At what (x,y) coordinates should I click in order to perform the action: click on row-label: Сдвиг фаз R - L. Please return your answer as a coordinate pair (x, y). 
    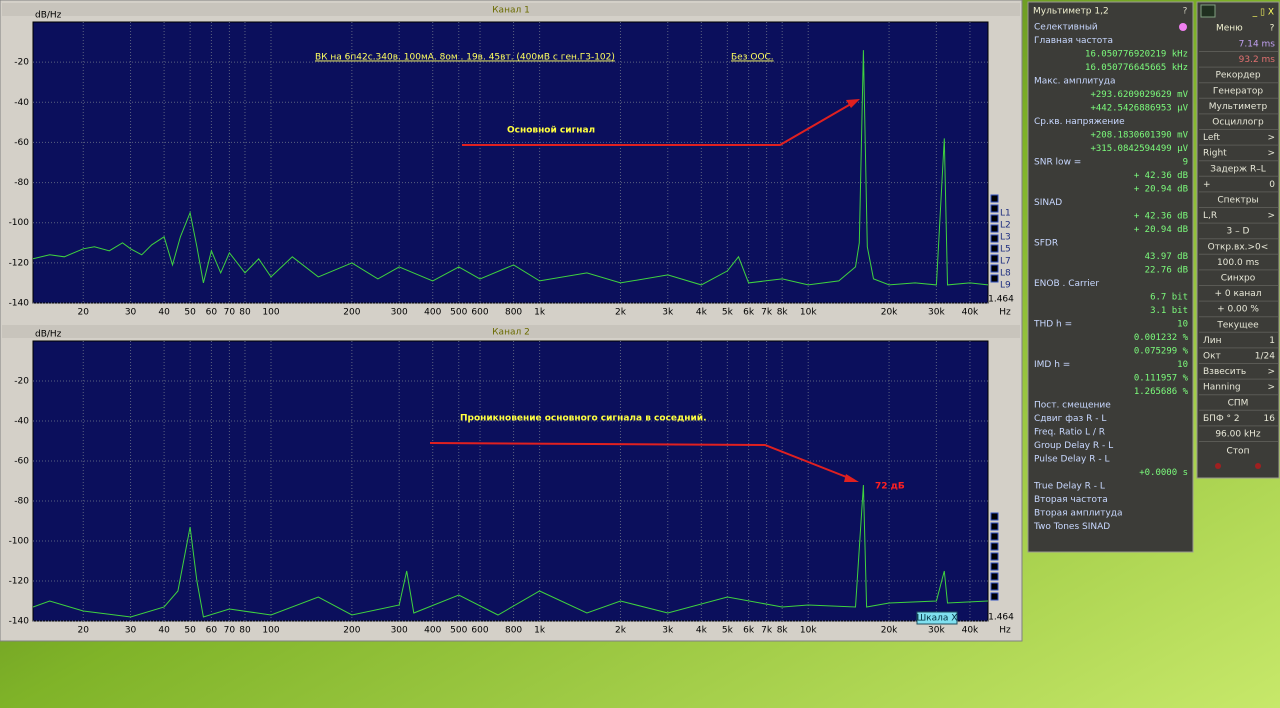
    Looking at the image, I should click on (1070, 419).